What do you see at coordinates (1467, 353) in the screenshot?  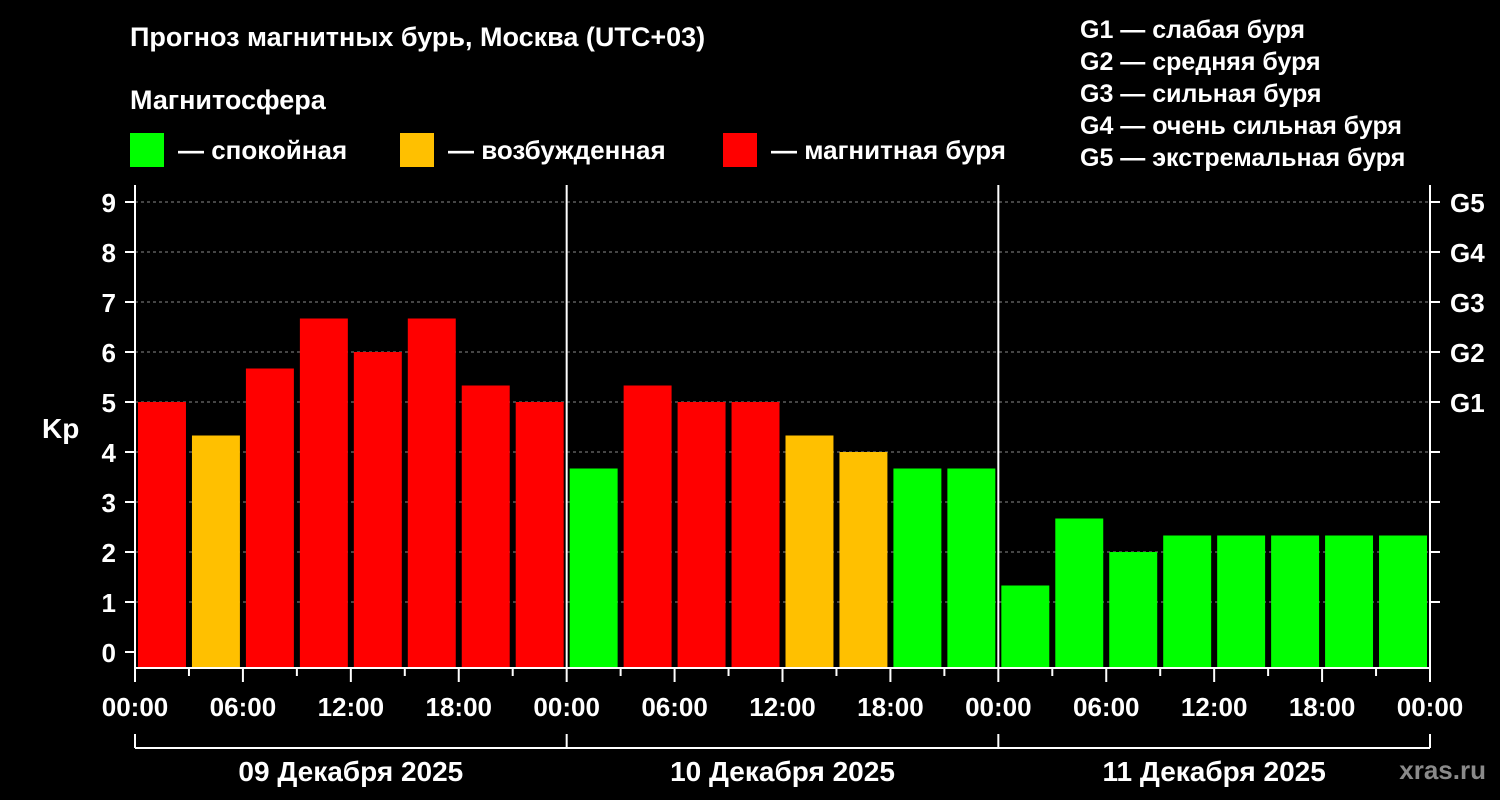 I see `right-tick-label: G2` at bounding box center [1467, 353].